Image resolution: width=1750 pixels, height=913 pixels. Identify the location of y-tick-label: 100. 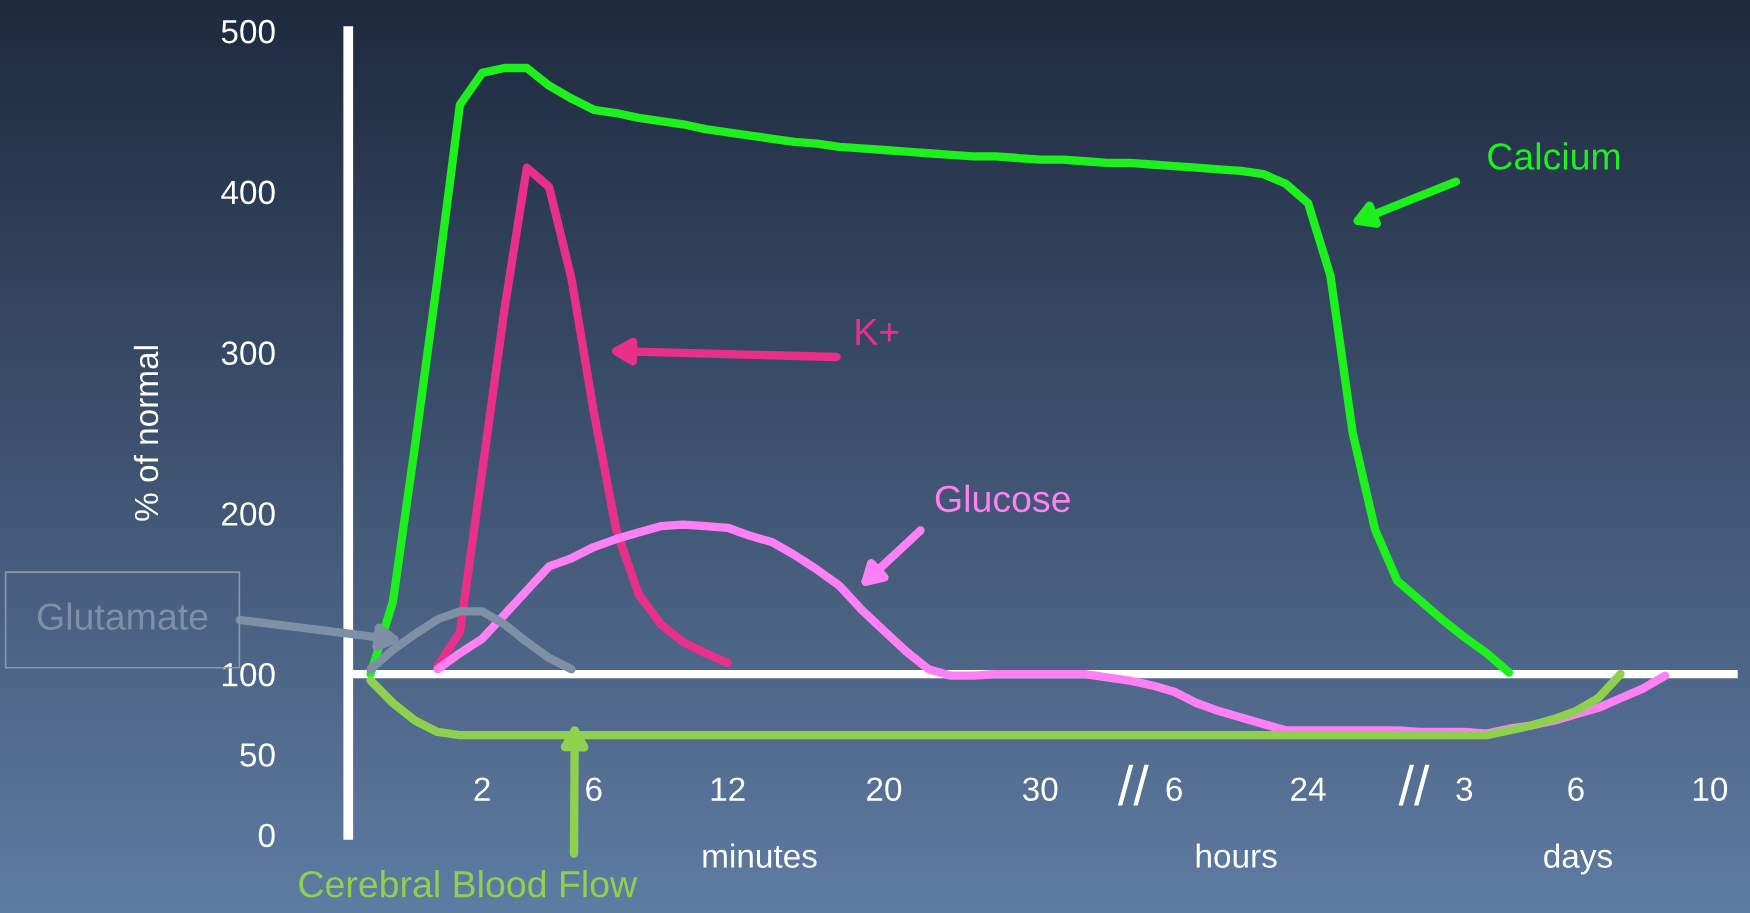
(248, 674).